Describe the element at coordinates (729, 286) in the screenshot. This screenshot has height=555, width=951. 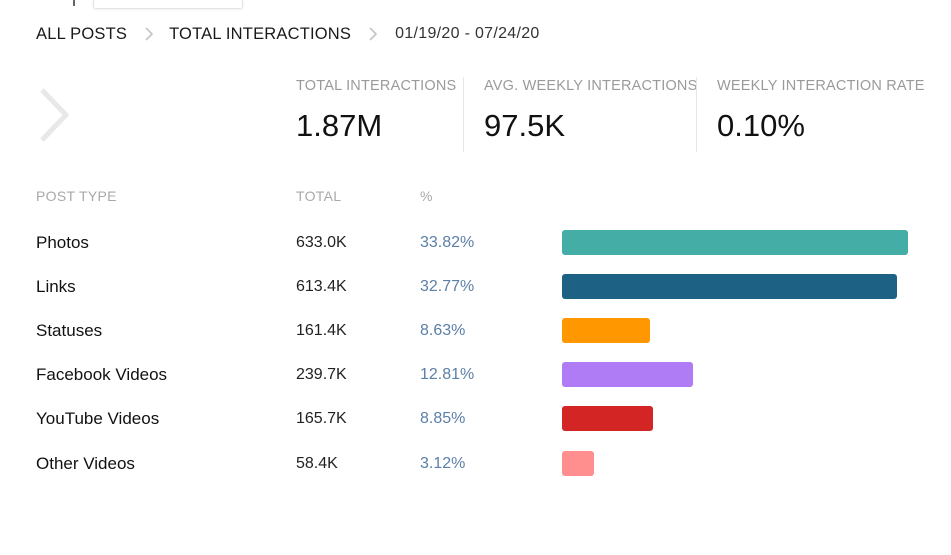
I see `bar-links` at that location.